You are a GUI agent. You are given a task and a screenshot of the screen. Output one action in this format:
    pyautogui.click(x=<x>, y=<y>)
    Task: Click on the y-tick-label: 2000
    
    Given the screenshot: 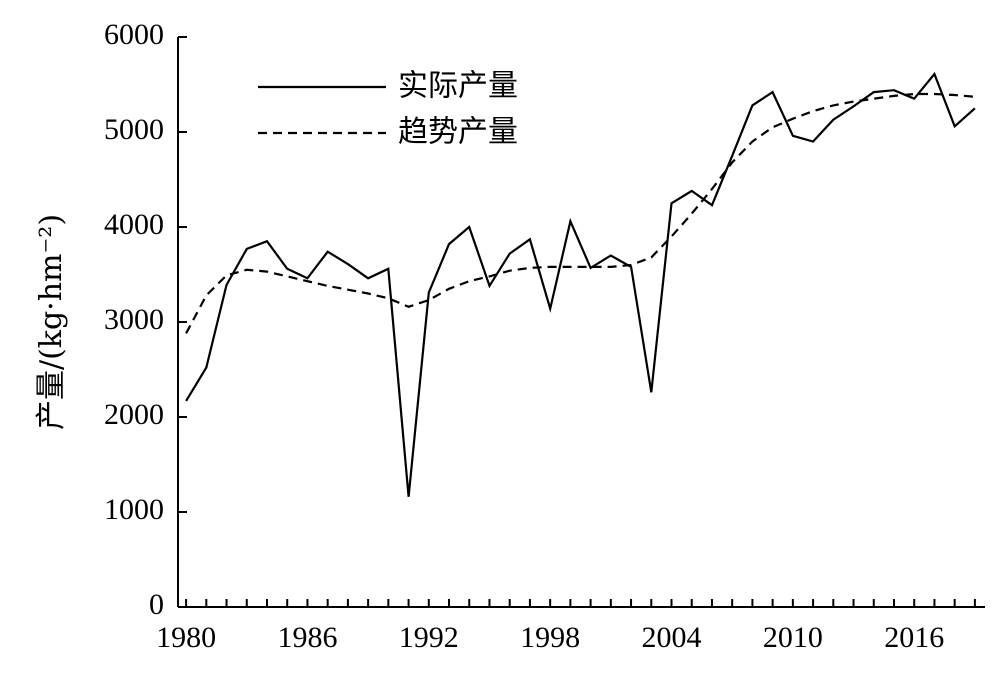 What is the action you would take?
    pyautogui.click(x=134, y=414)
    